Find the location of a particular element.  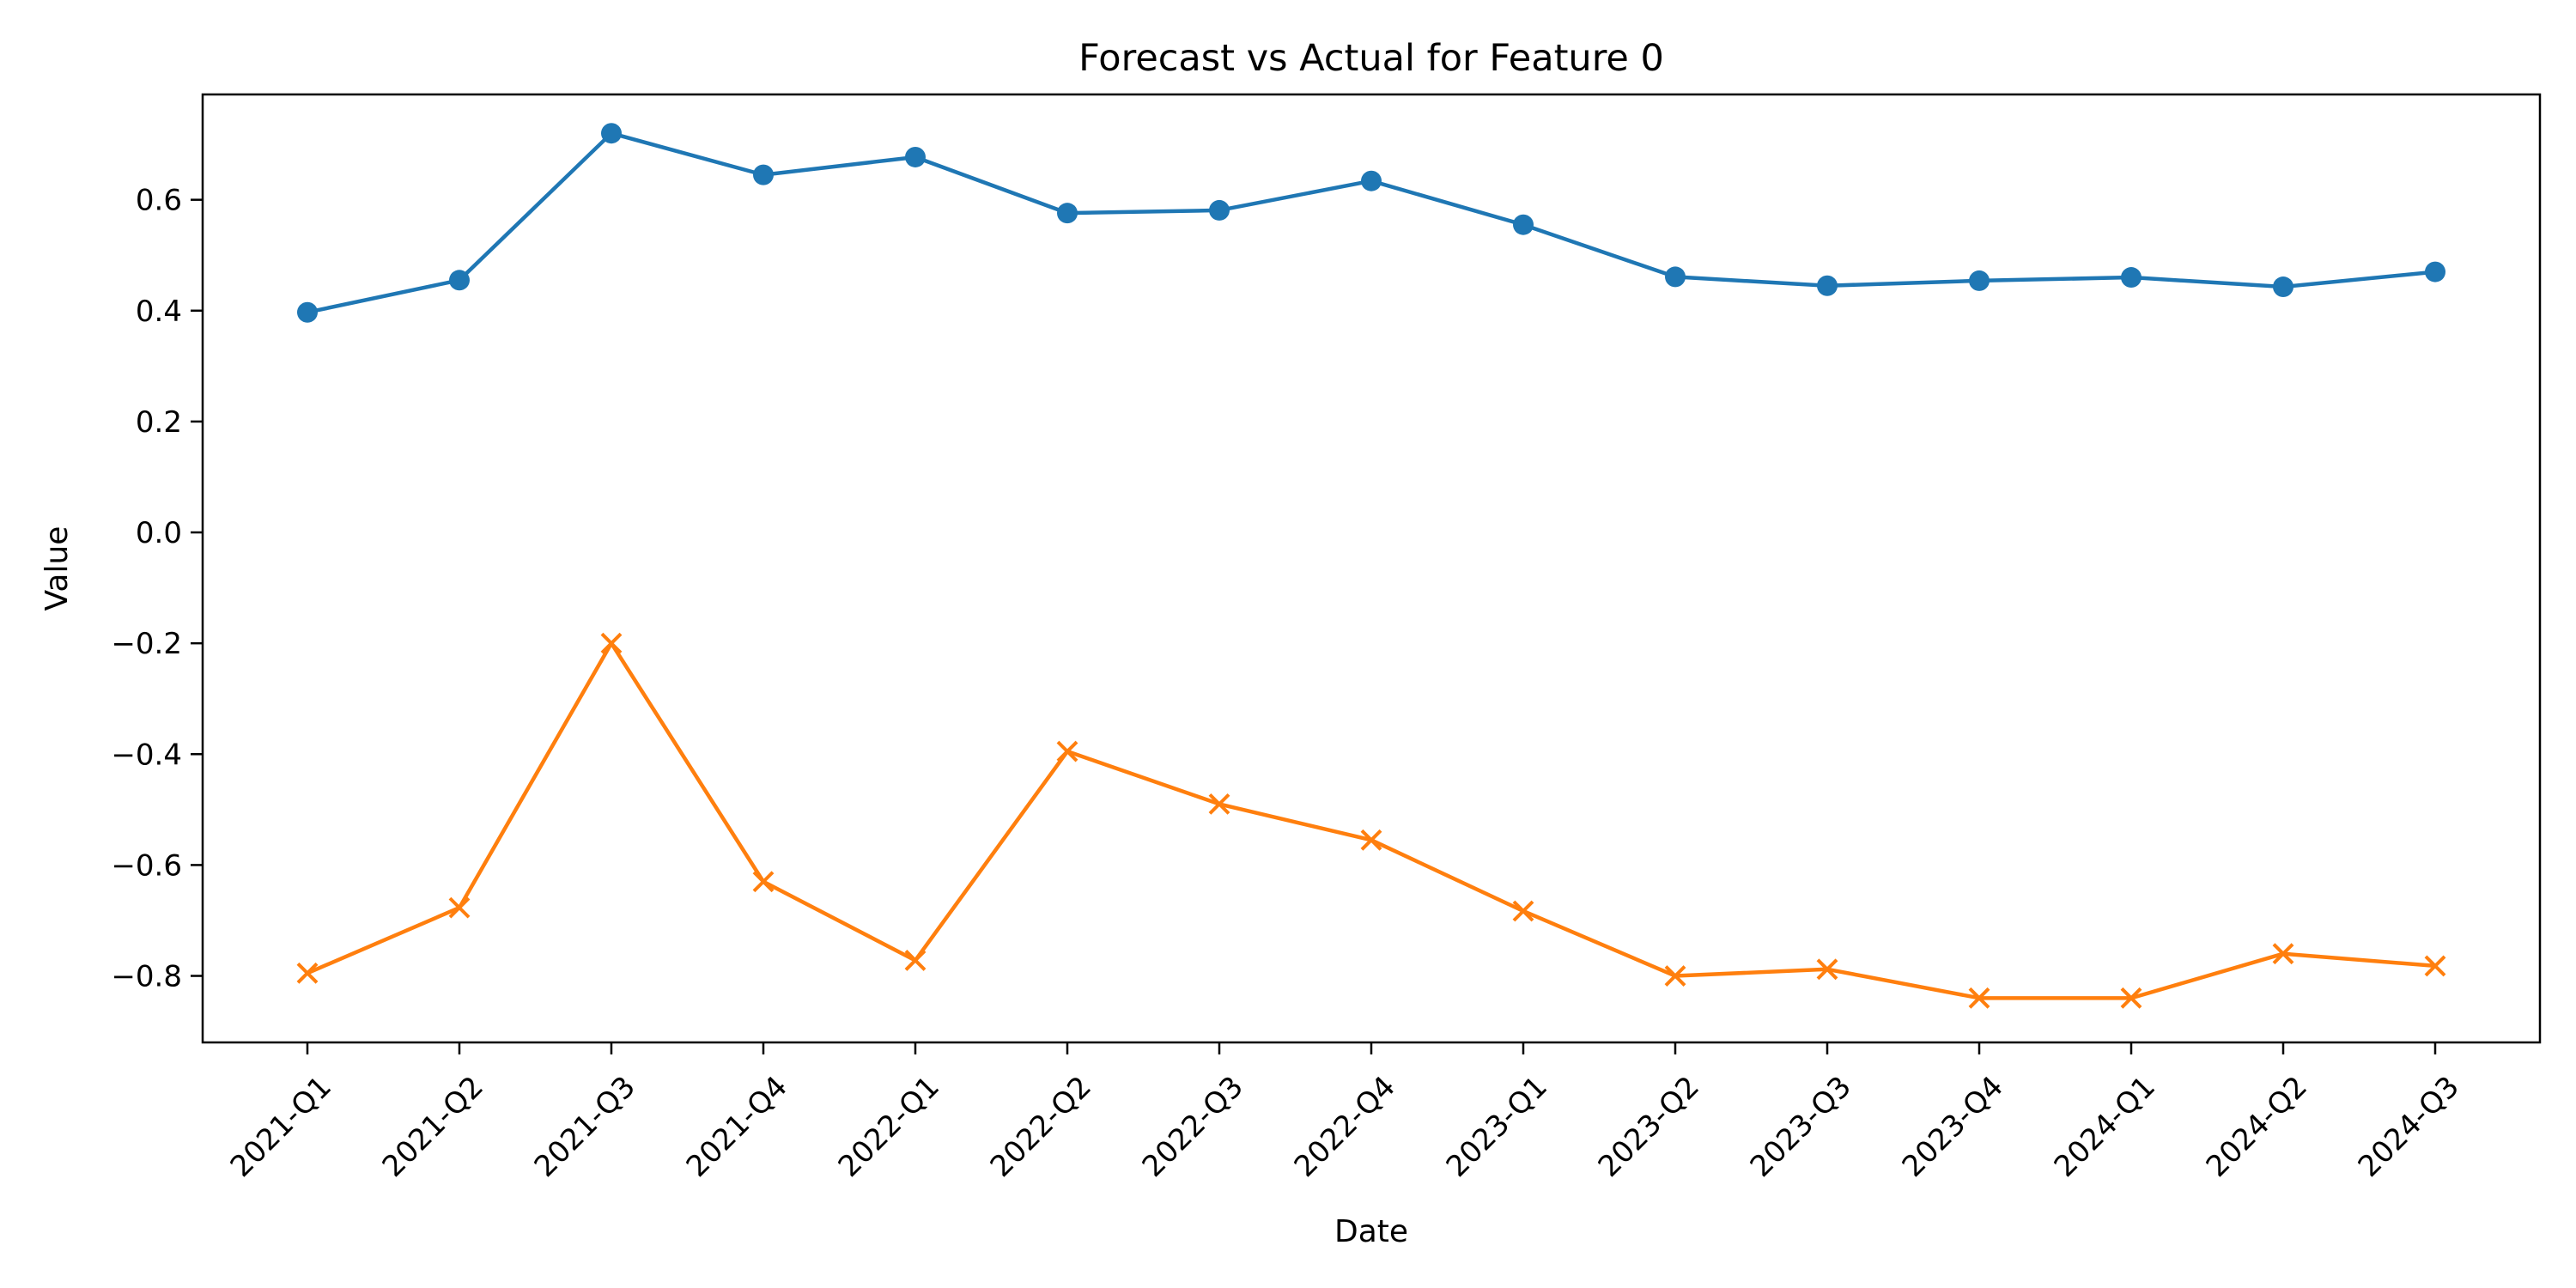

y-tick-label: −0.8 is located at coordinates (146, 977).